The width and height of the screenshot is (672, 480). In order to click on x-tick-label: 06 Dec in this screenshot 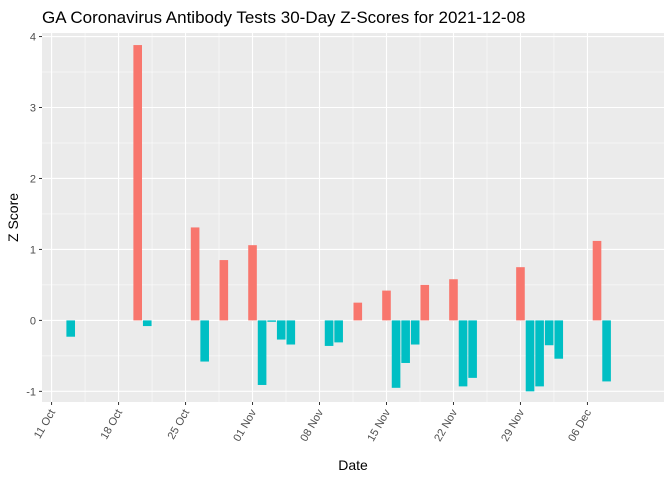, I will do `click(580, 425)`.